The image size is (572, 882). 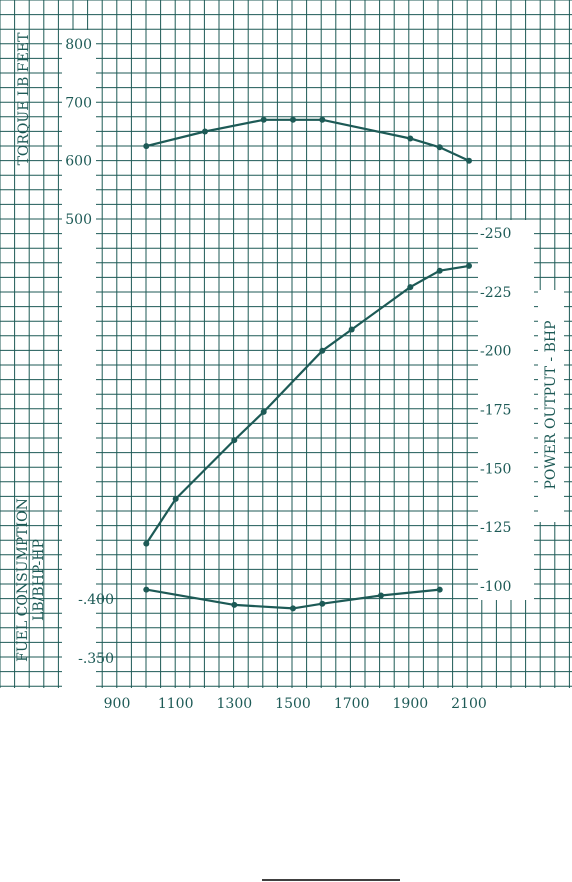 What do you see at coordinates (495, 234) in the screenshot?
I see `power-tick-label: -250` at bounding box center [495, 234].